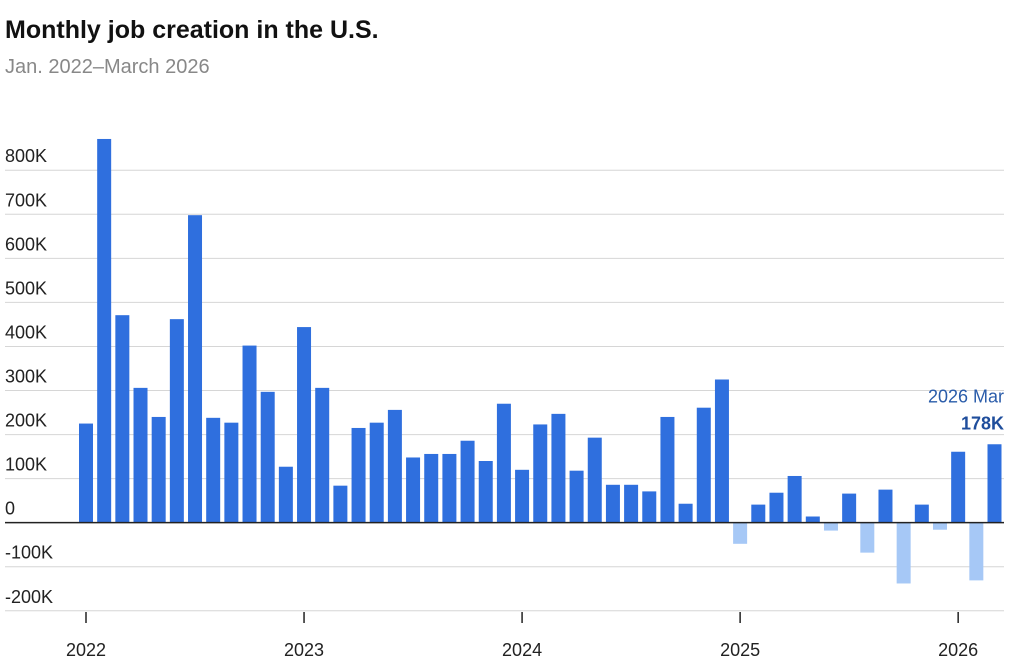 This screenshot has height=672, width=1024. Describe the element at coordinates (26, 465) in the screenshot. I see `y-tick-label: 100K` at that location.